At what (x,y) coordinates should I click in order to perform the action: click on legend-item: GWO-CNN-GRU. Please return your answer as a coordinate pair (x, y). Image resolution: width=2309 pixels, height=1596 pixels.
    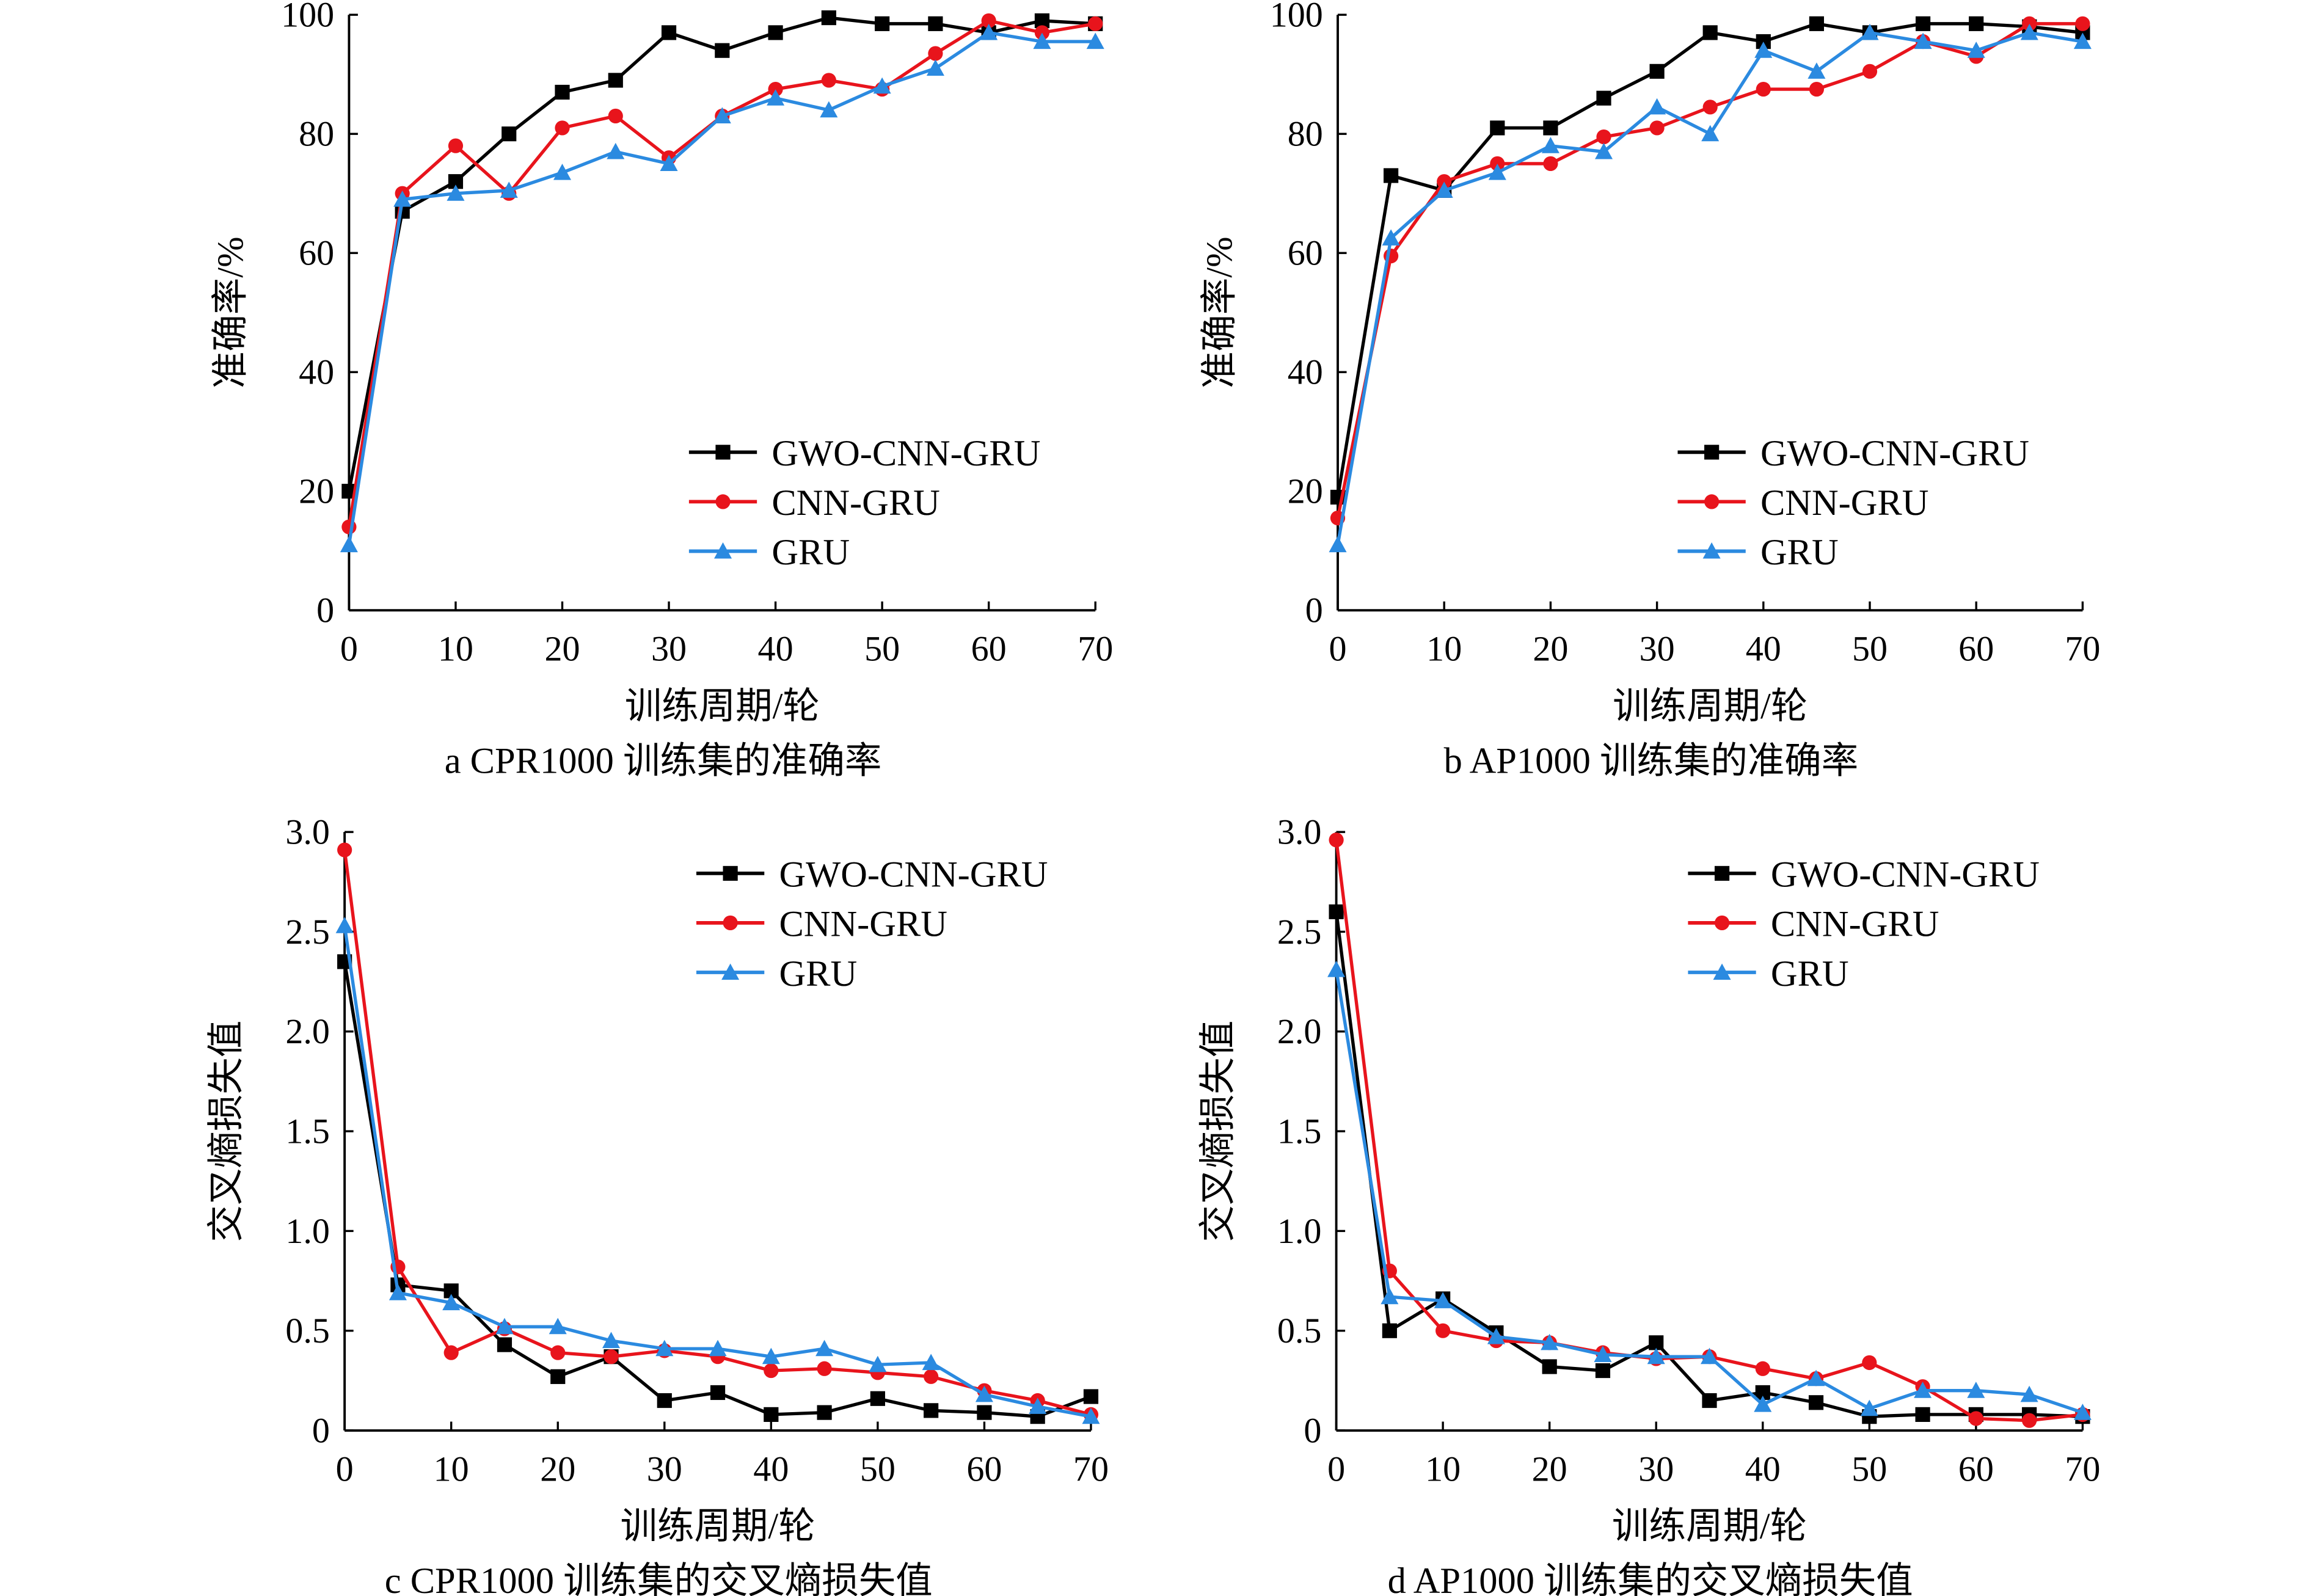
    Looking at the image, I should click on (1864, 874).